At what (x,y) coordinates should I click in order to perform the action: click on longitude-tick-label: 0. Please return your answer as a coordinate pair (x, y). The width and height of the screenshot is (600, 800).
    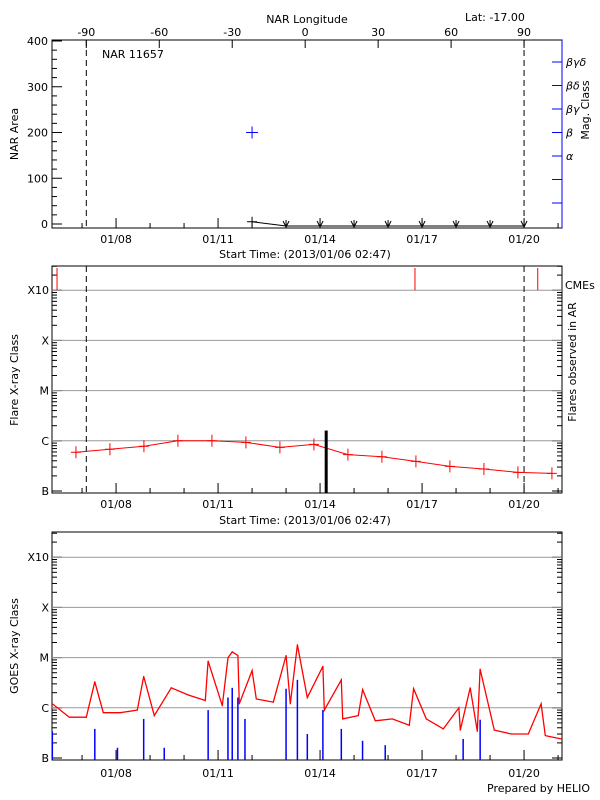
    Looking at the image, I should click on (305, 32).